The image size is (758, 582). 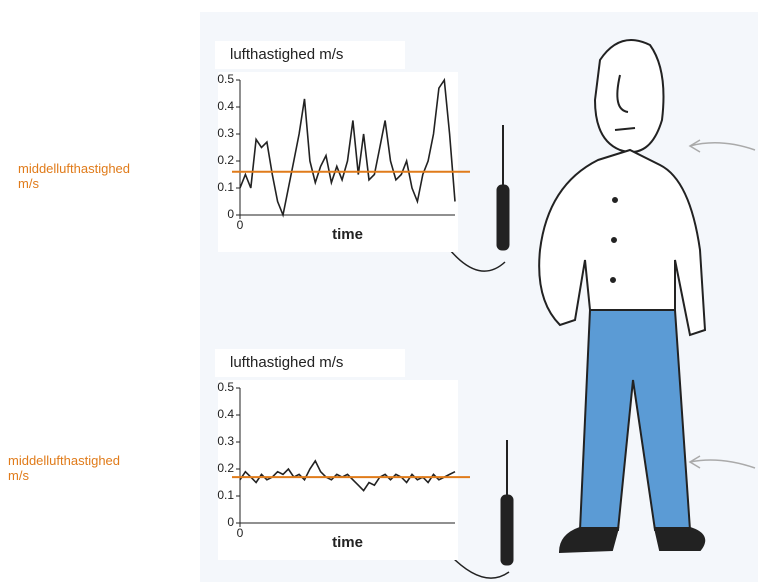 What do you see at coordinates (478, 352) in the screenshot?
I see `anemometer` at bounding box center [478, 352].